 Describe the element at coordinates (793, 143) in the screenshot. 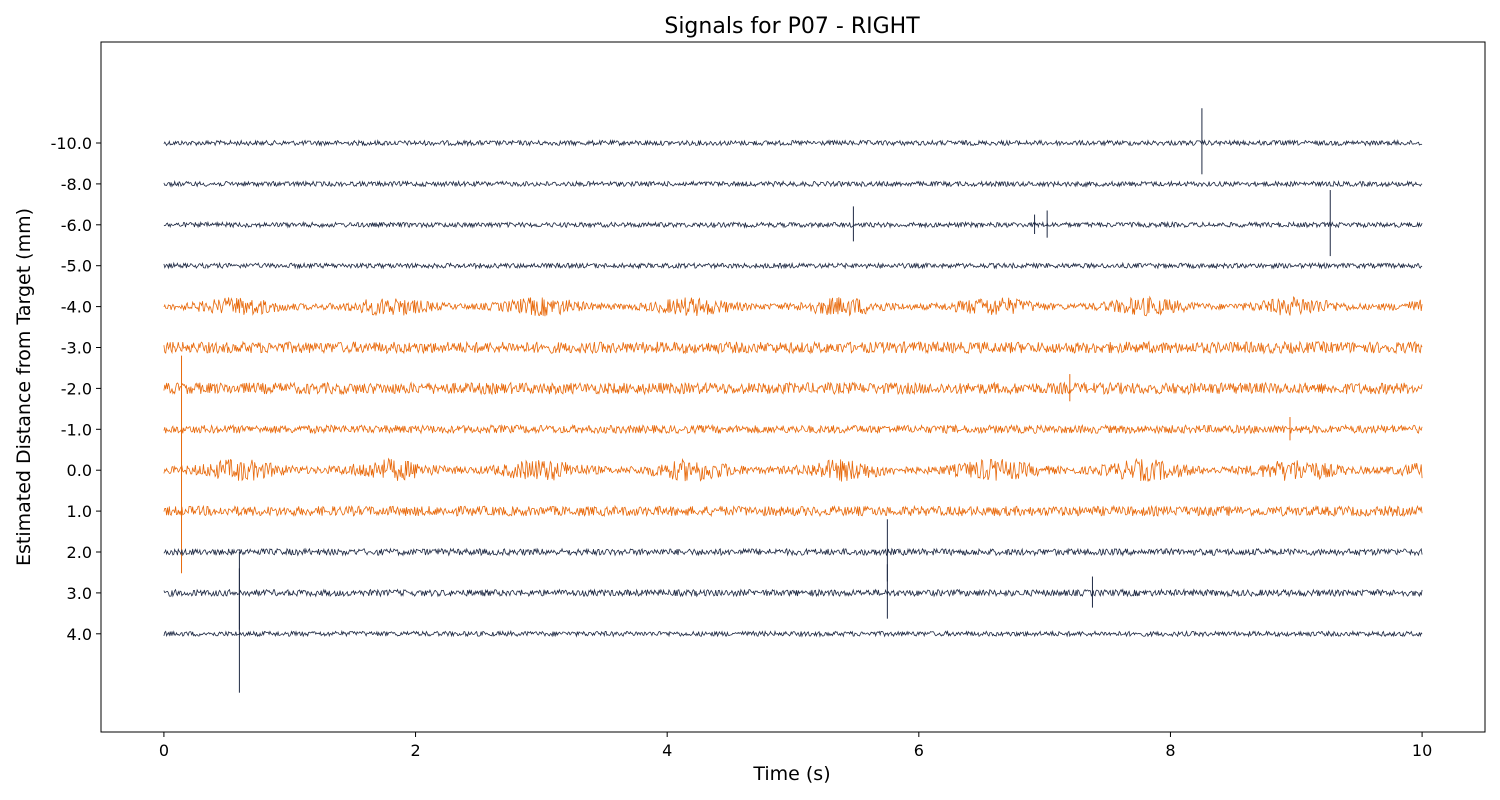

I see `trace--10.0` at that location.